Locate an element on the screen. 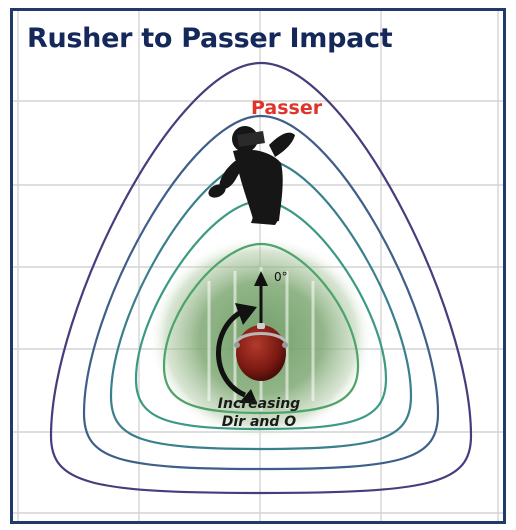  rotation-caption-line-1: Increasing is located at coordinates (259, 404).